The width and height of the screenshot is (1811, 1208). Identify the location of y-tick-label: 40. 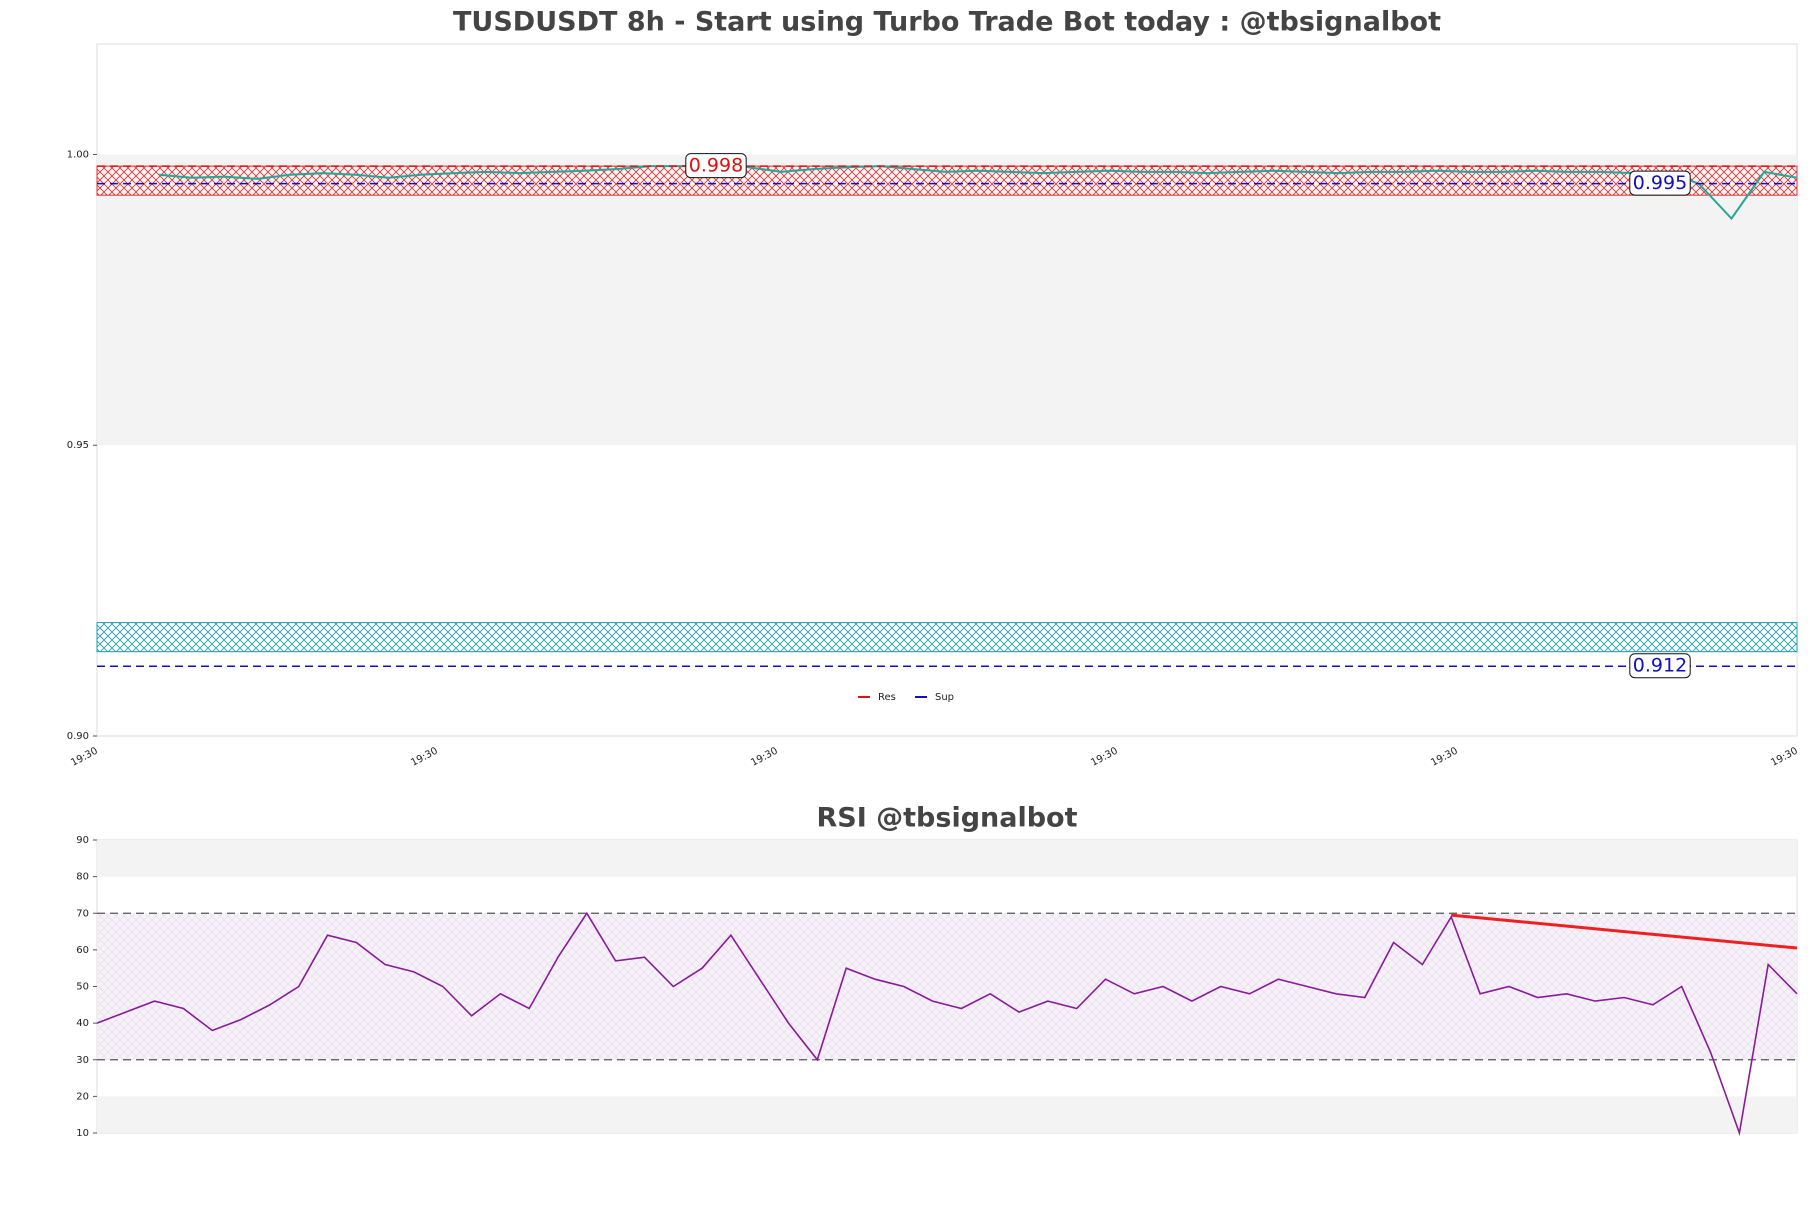
(82, 1023).